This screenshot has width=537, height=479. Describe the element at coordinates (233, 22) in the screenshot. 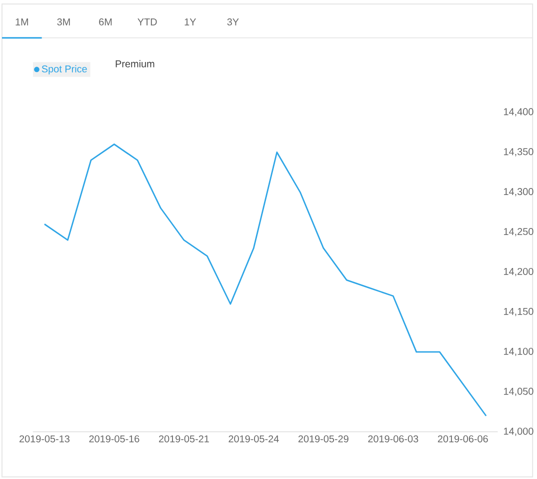

I see `text: 3Y` at that location.